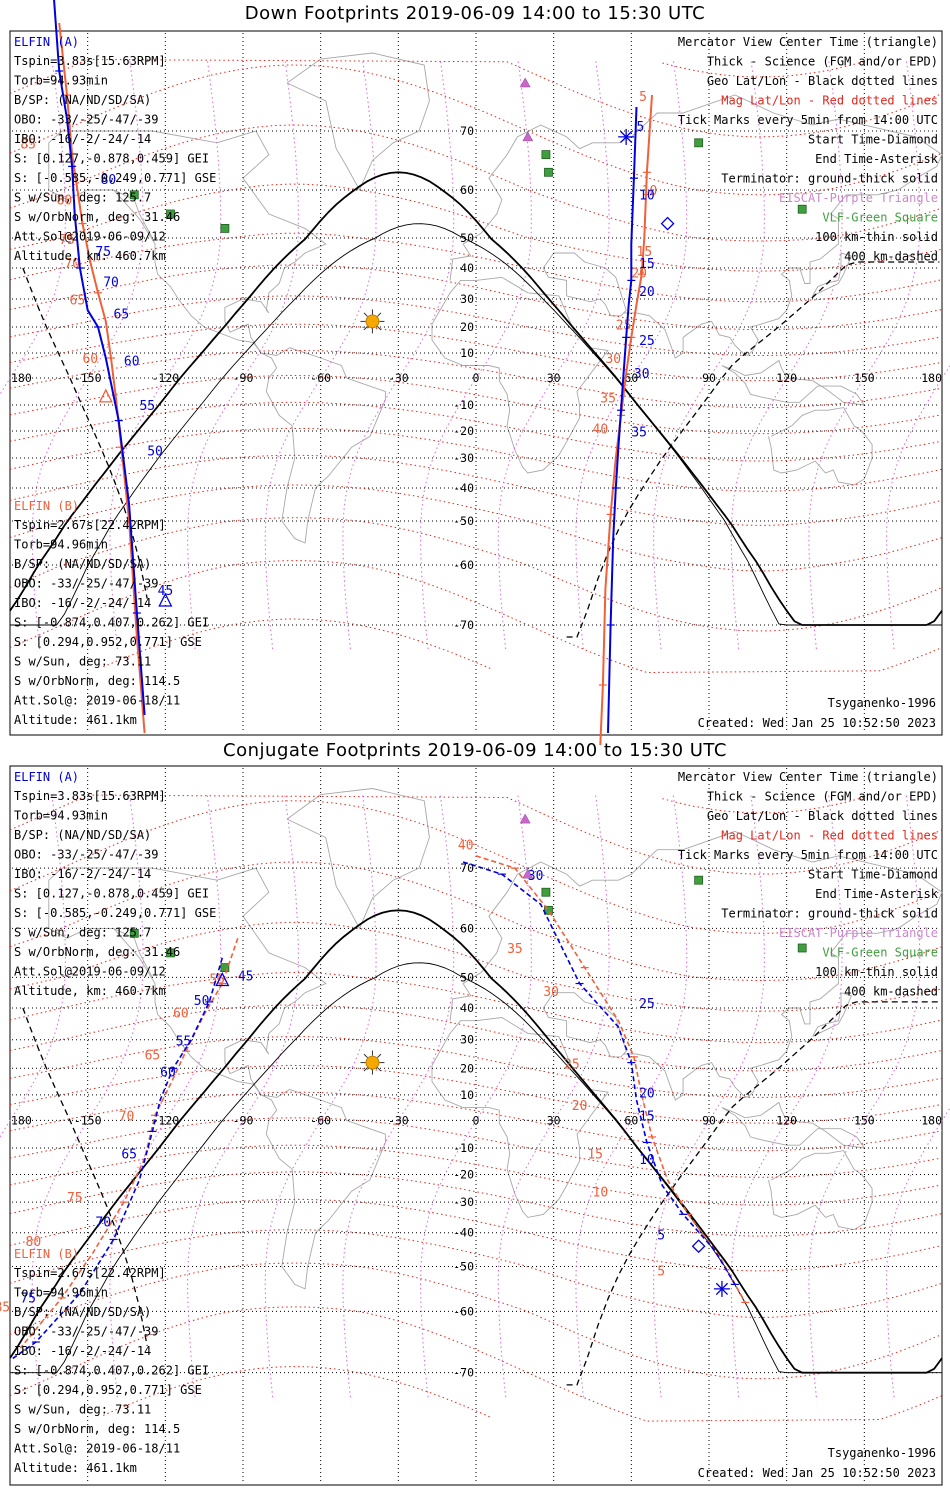  I want to click on elfin-a-time-label: 55, so click(147, 406).